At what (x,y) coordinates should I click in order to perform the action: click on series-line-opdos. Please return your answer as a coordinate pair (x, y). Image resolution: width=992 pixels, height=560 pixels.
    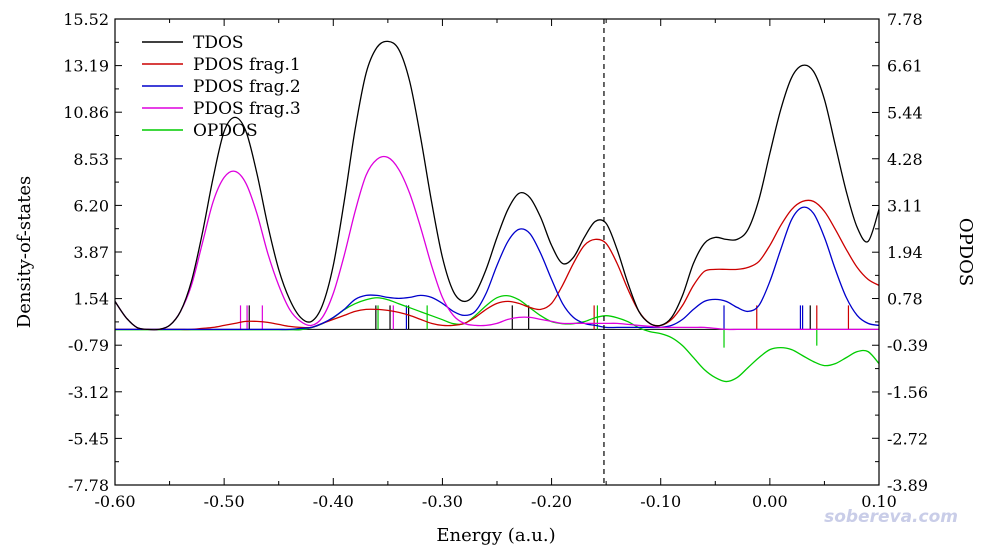
    Looking at the image, I should click on (497, 338).